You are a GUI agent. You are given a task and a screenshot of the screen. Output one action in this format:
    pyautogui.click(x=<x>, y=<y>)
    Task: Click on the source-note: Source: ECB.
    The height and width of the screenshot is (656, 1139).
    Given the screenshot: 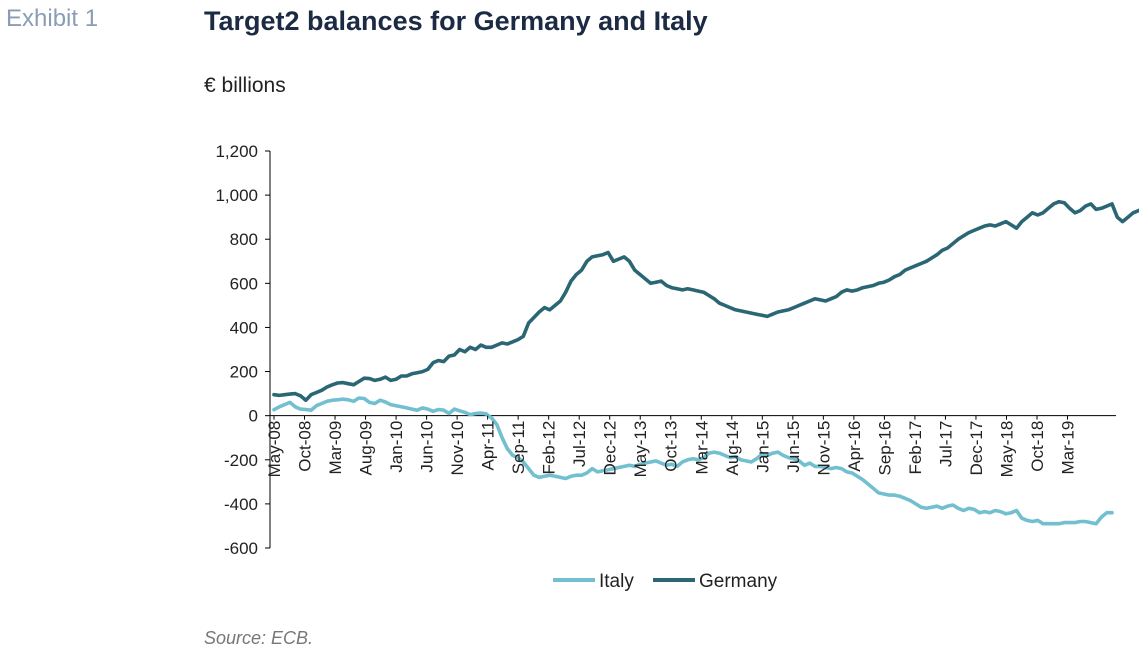 What is the action you would take?
    pyautogui.click(x=259, y=638)
    